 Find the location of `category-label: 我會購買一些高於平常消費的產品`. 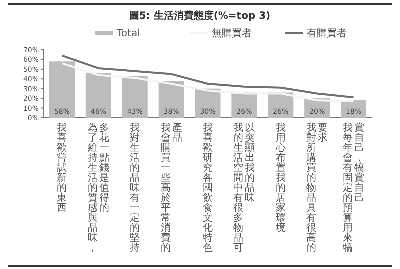

category-label: 我會購買一些高於平常消費的產品 is located at coordinates (171, 188).